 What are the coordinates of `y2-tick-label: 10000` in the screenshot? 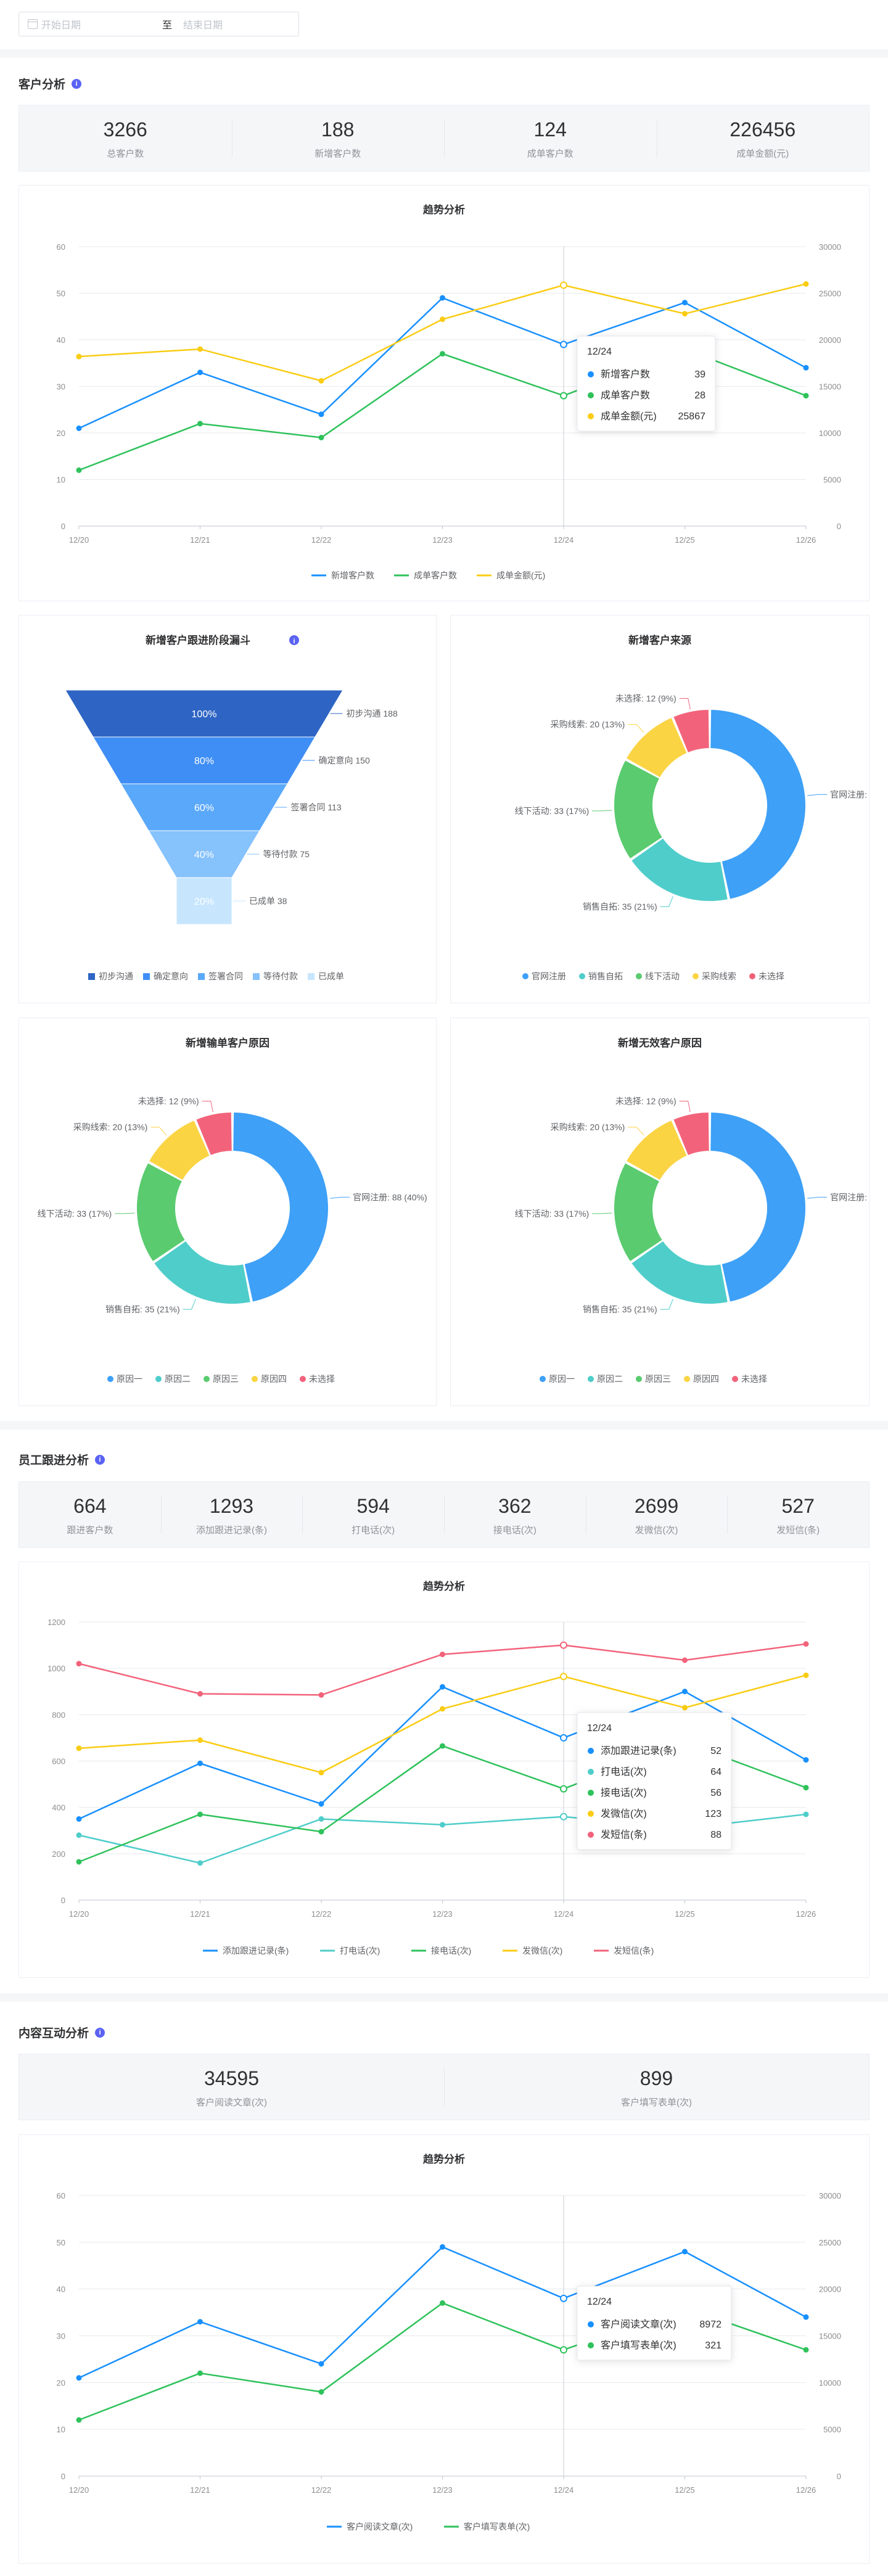 It's located at (830, 433).